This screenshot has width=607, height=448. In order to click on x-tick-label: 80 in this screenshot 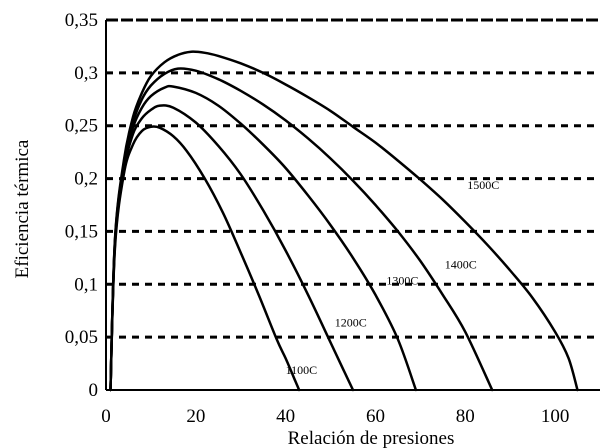, I will do `click(465, 416)`.